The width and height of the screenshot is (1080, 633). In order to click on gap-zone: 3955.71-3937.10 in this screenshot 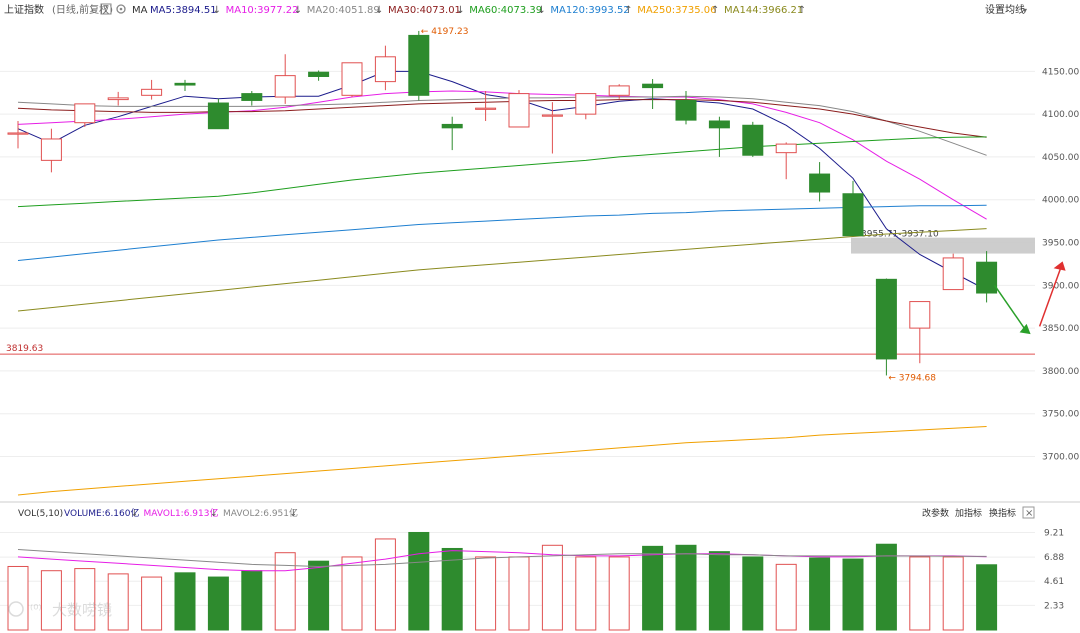, I will do `click(943, 242)`.